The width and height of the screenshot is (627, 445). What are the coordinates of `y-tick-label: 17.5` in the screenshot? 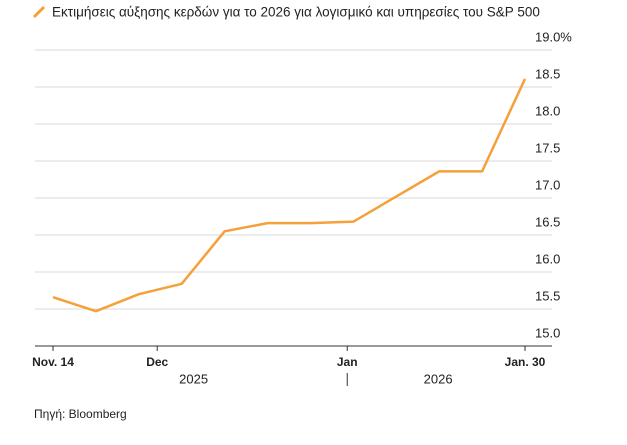 It's located at (547, 147).